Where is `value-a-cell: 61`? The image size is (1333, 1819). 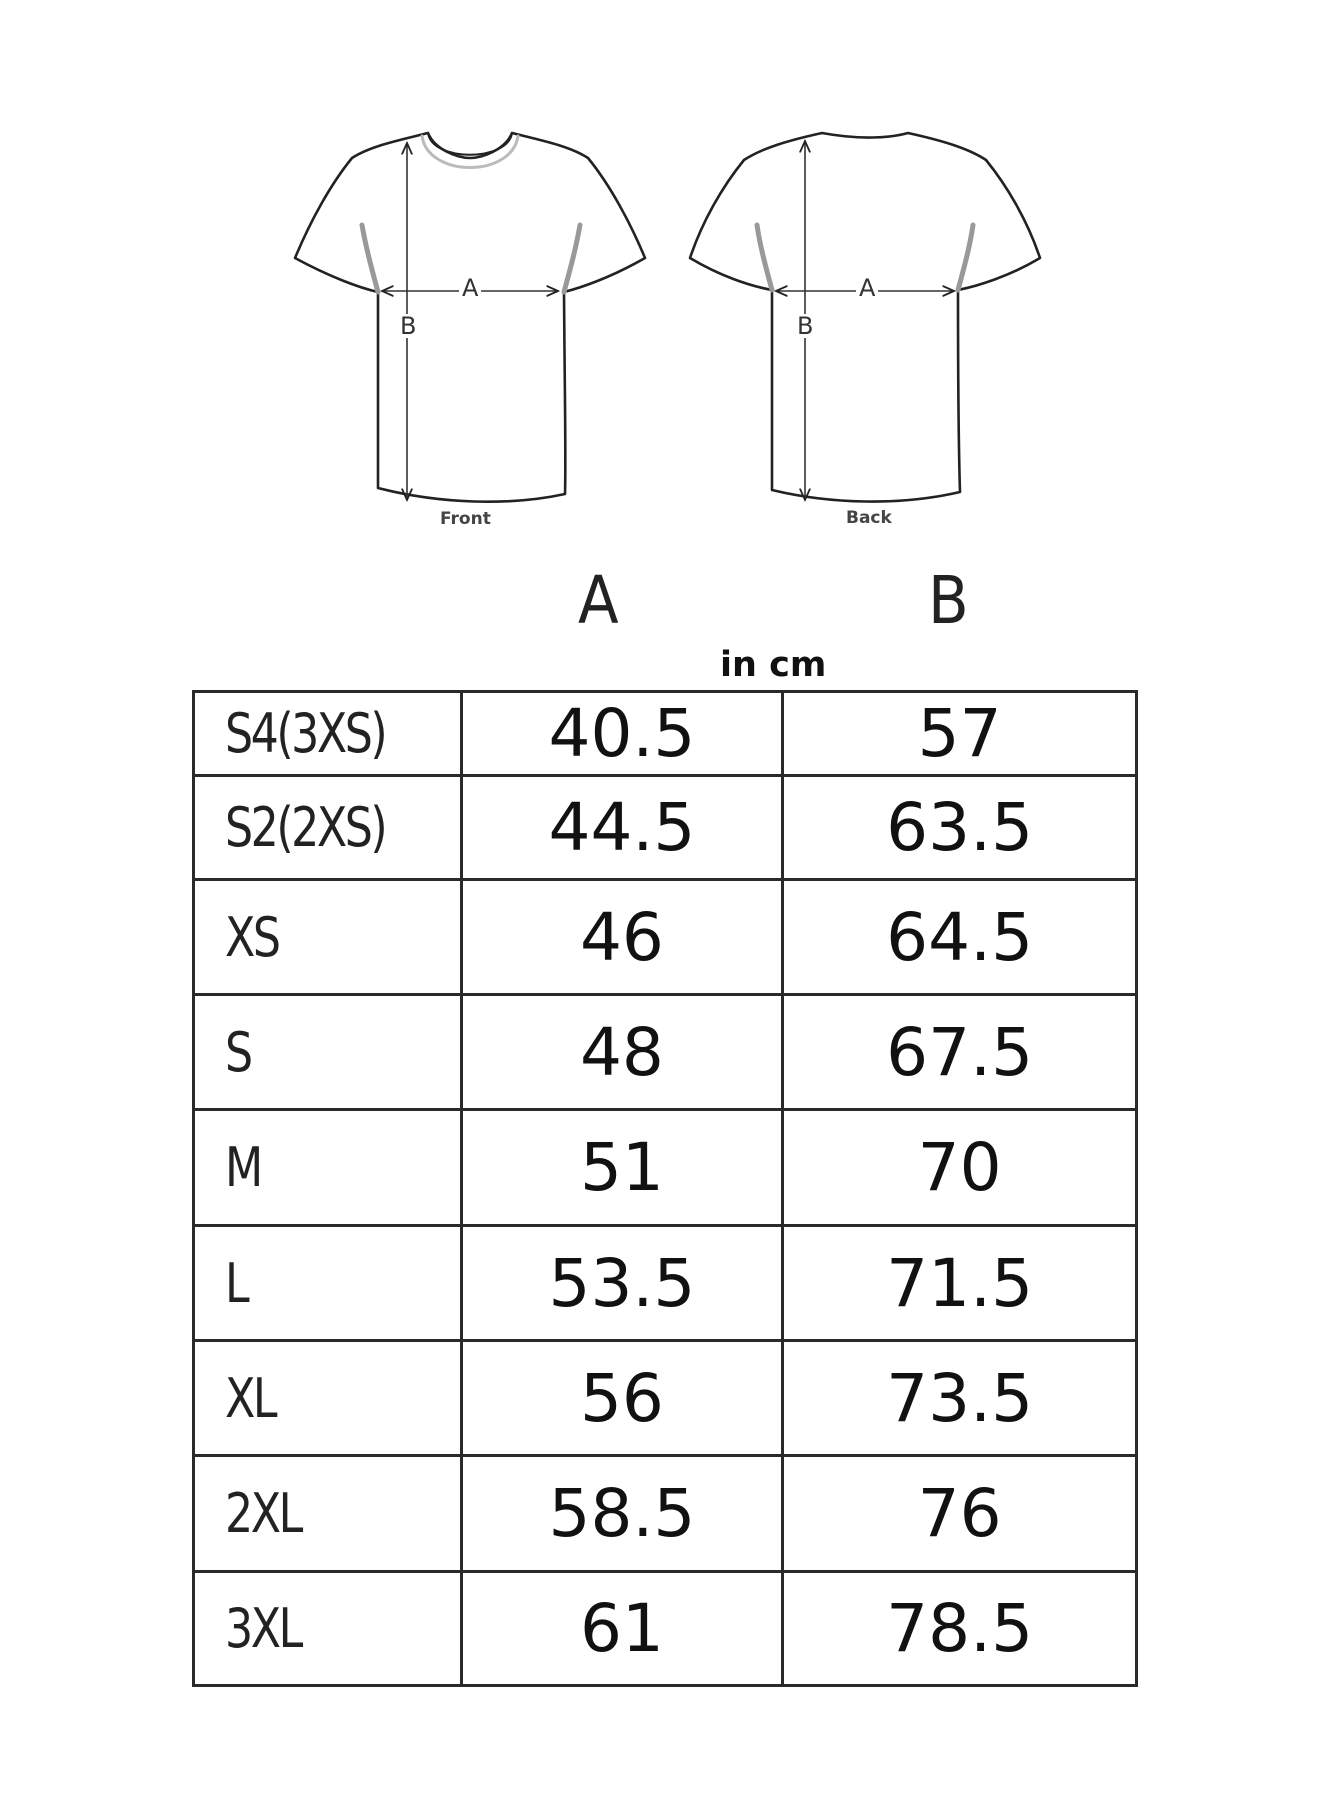
value-a-cell: 61 is located at coordinates (622, 1628).